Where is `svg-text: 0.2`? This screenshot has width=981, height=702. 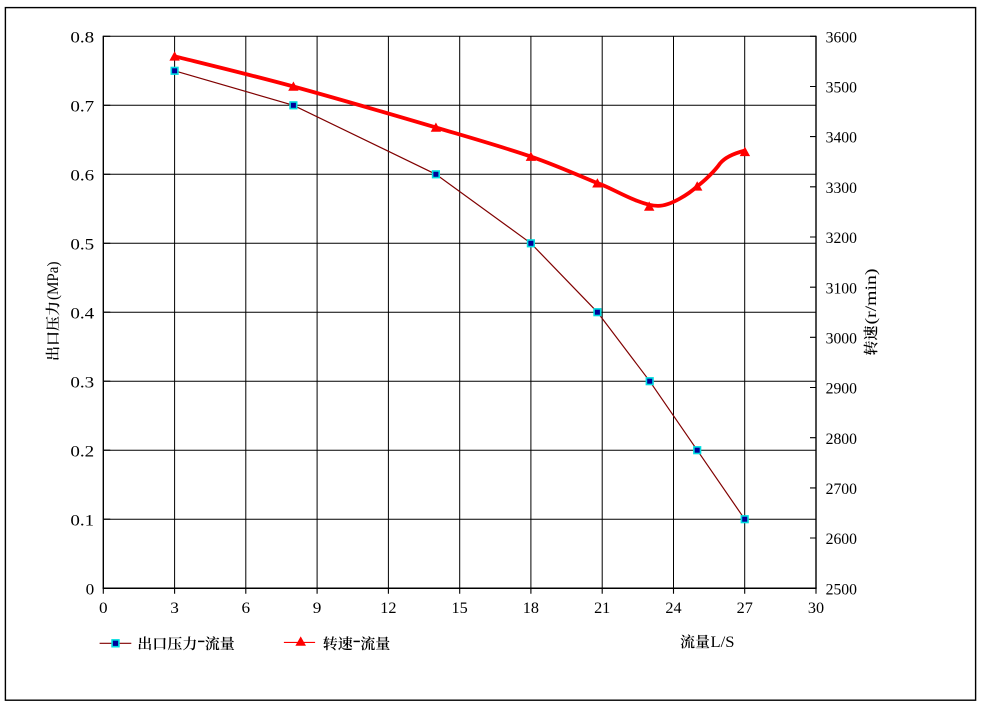
svg-text: 0.2 is located at coordinates (82, 451).